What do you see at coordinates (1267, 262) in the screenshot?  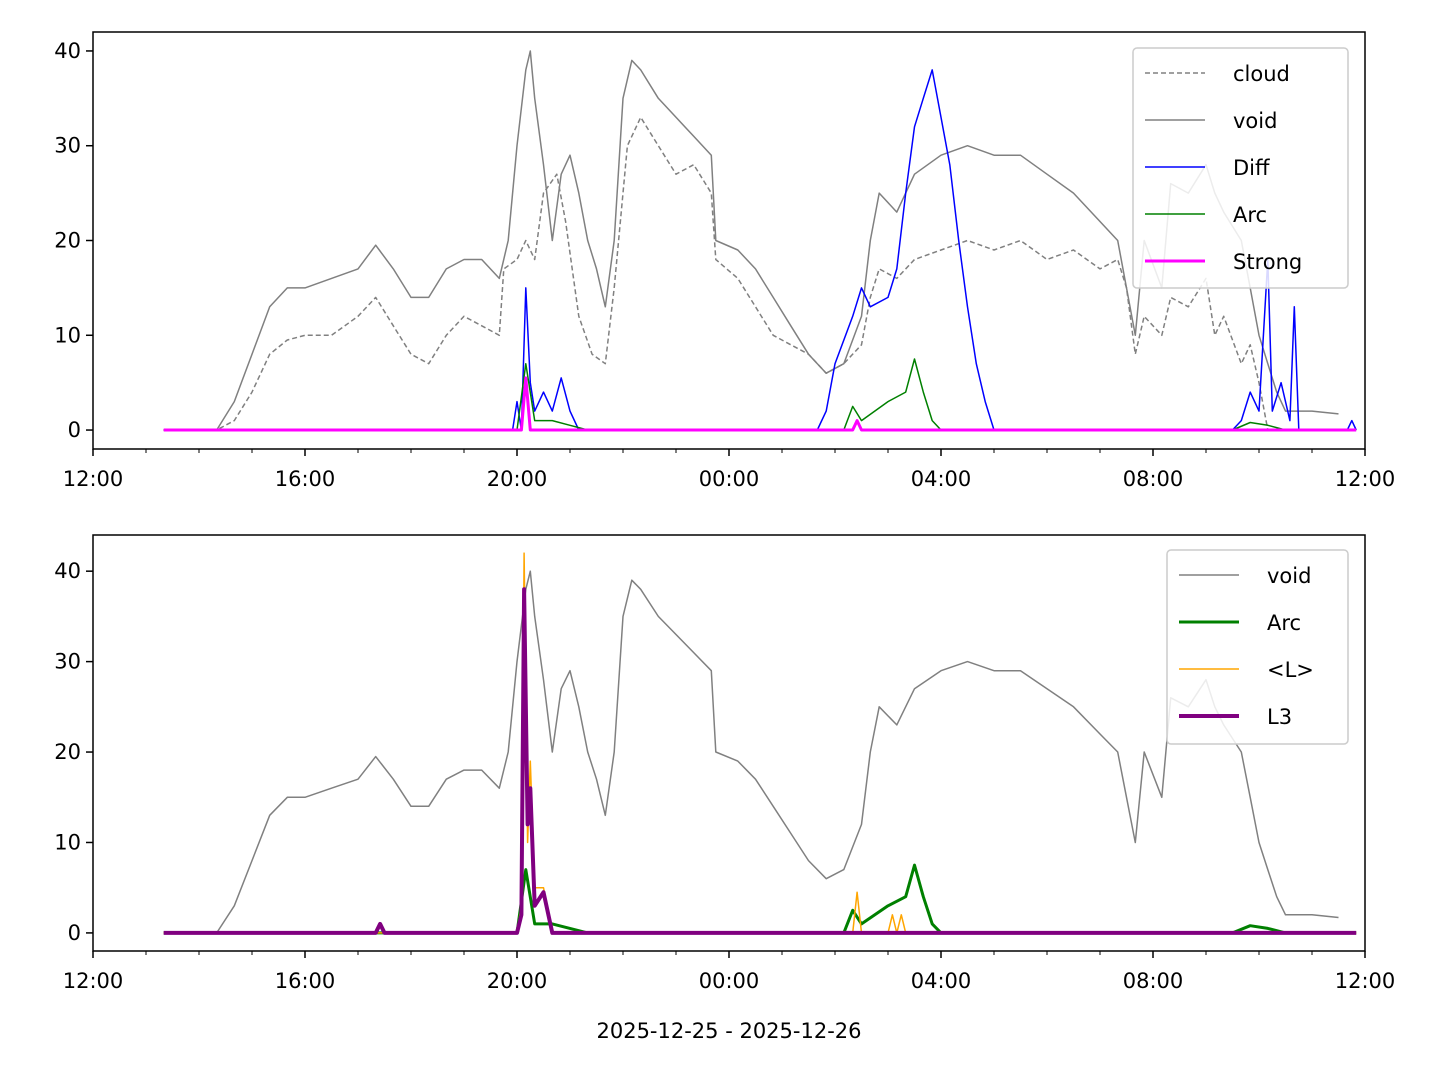 I see `legend-label: Strong` at bounding box center [1267, 262].